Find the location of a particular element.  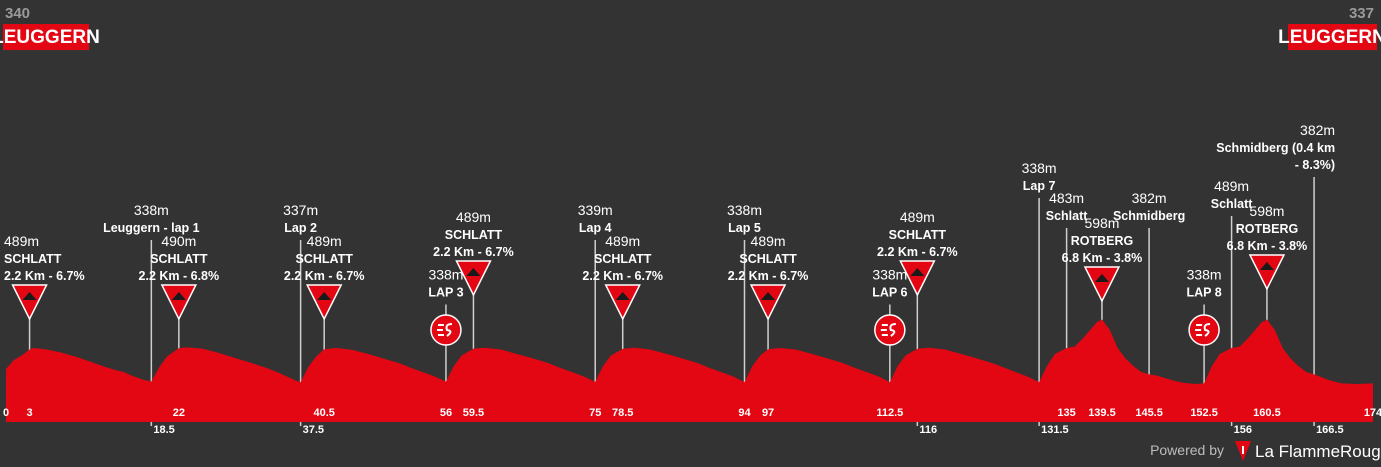

km-tick-label: 116 is located at coordinates (928, 430).